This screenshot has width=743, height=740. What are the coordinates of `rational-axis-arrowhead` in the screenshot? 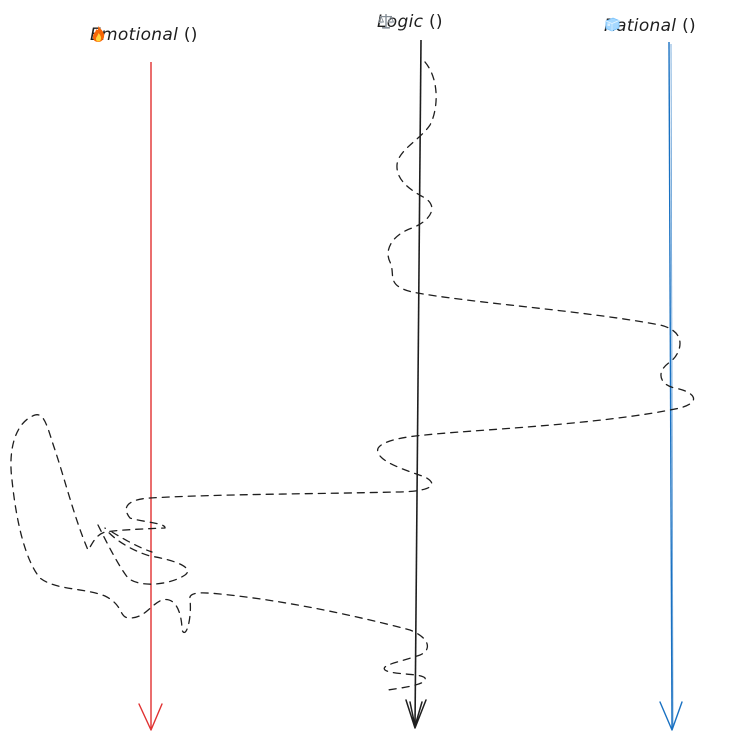 It's located at (671, 716).